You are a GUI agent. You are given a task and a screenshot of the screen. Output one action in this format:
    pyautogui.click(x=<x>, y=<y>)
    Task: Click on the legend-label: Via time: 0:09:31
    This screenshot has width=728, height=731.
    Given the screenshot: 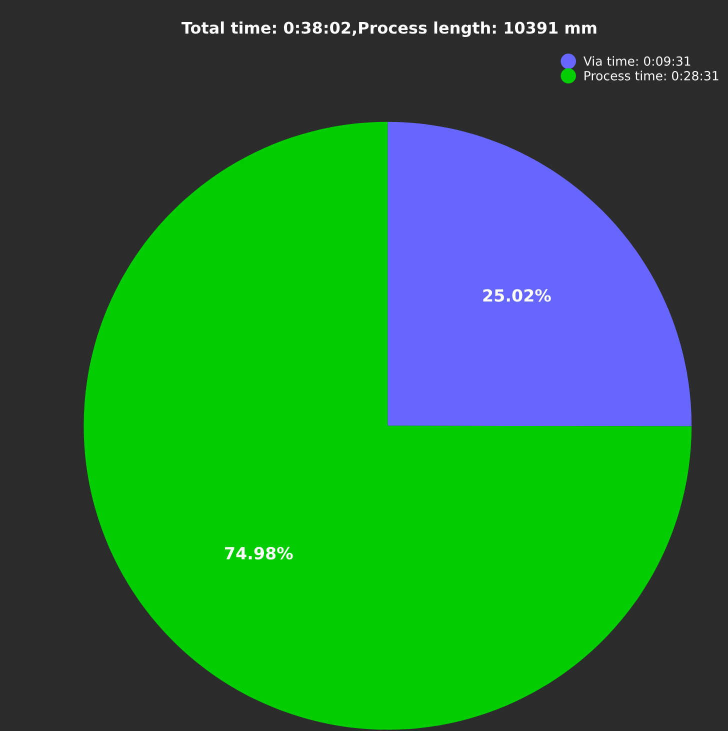 What is the action you would take?
    pyautogui.click(x=636, y=61)
    